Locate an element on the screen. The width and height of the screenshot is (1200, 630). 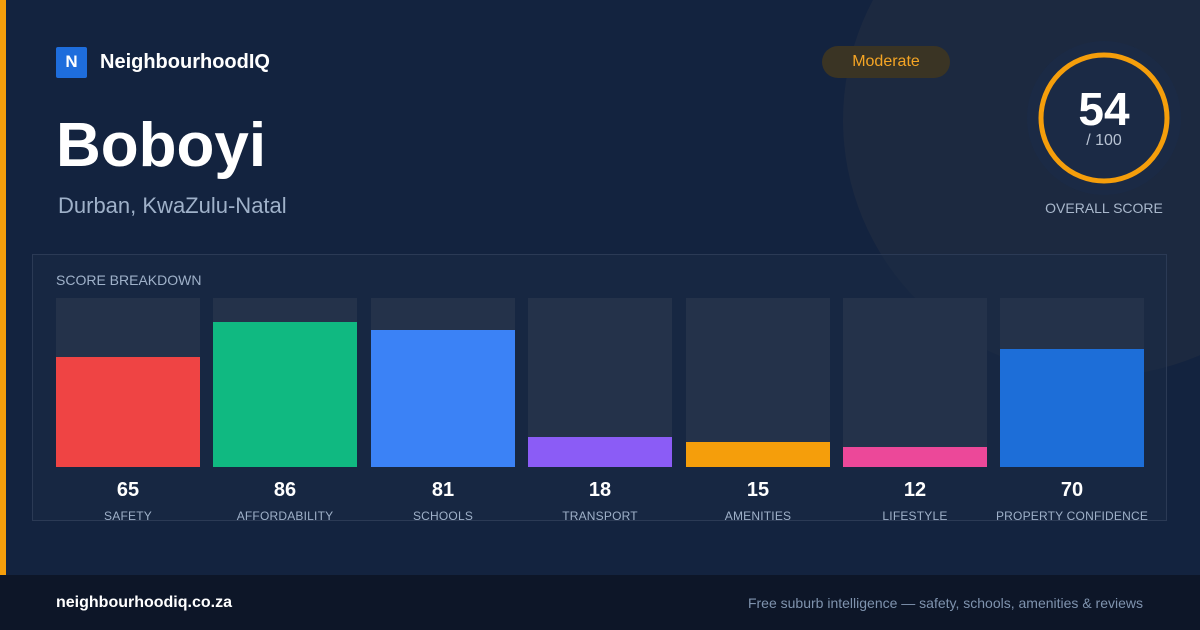
suburb-location: Durban, KwaZulu-Natal is located at coordinates (172, 205).